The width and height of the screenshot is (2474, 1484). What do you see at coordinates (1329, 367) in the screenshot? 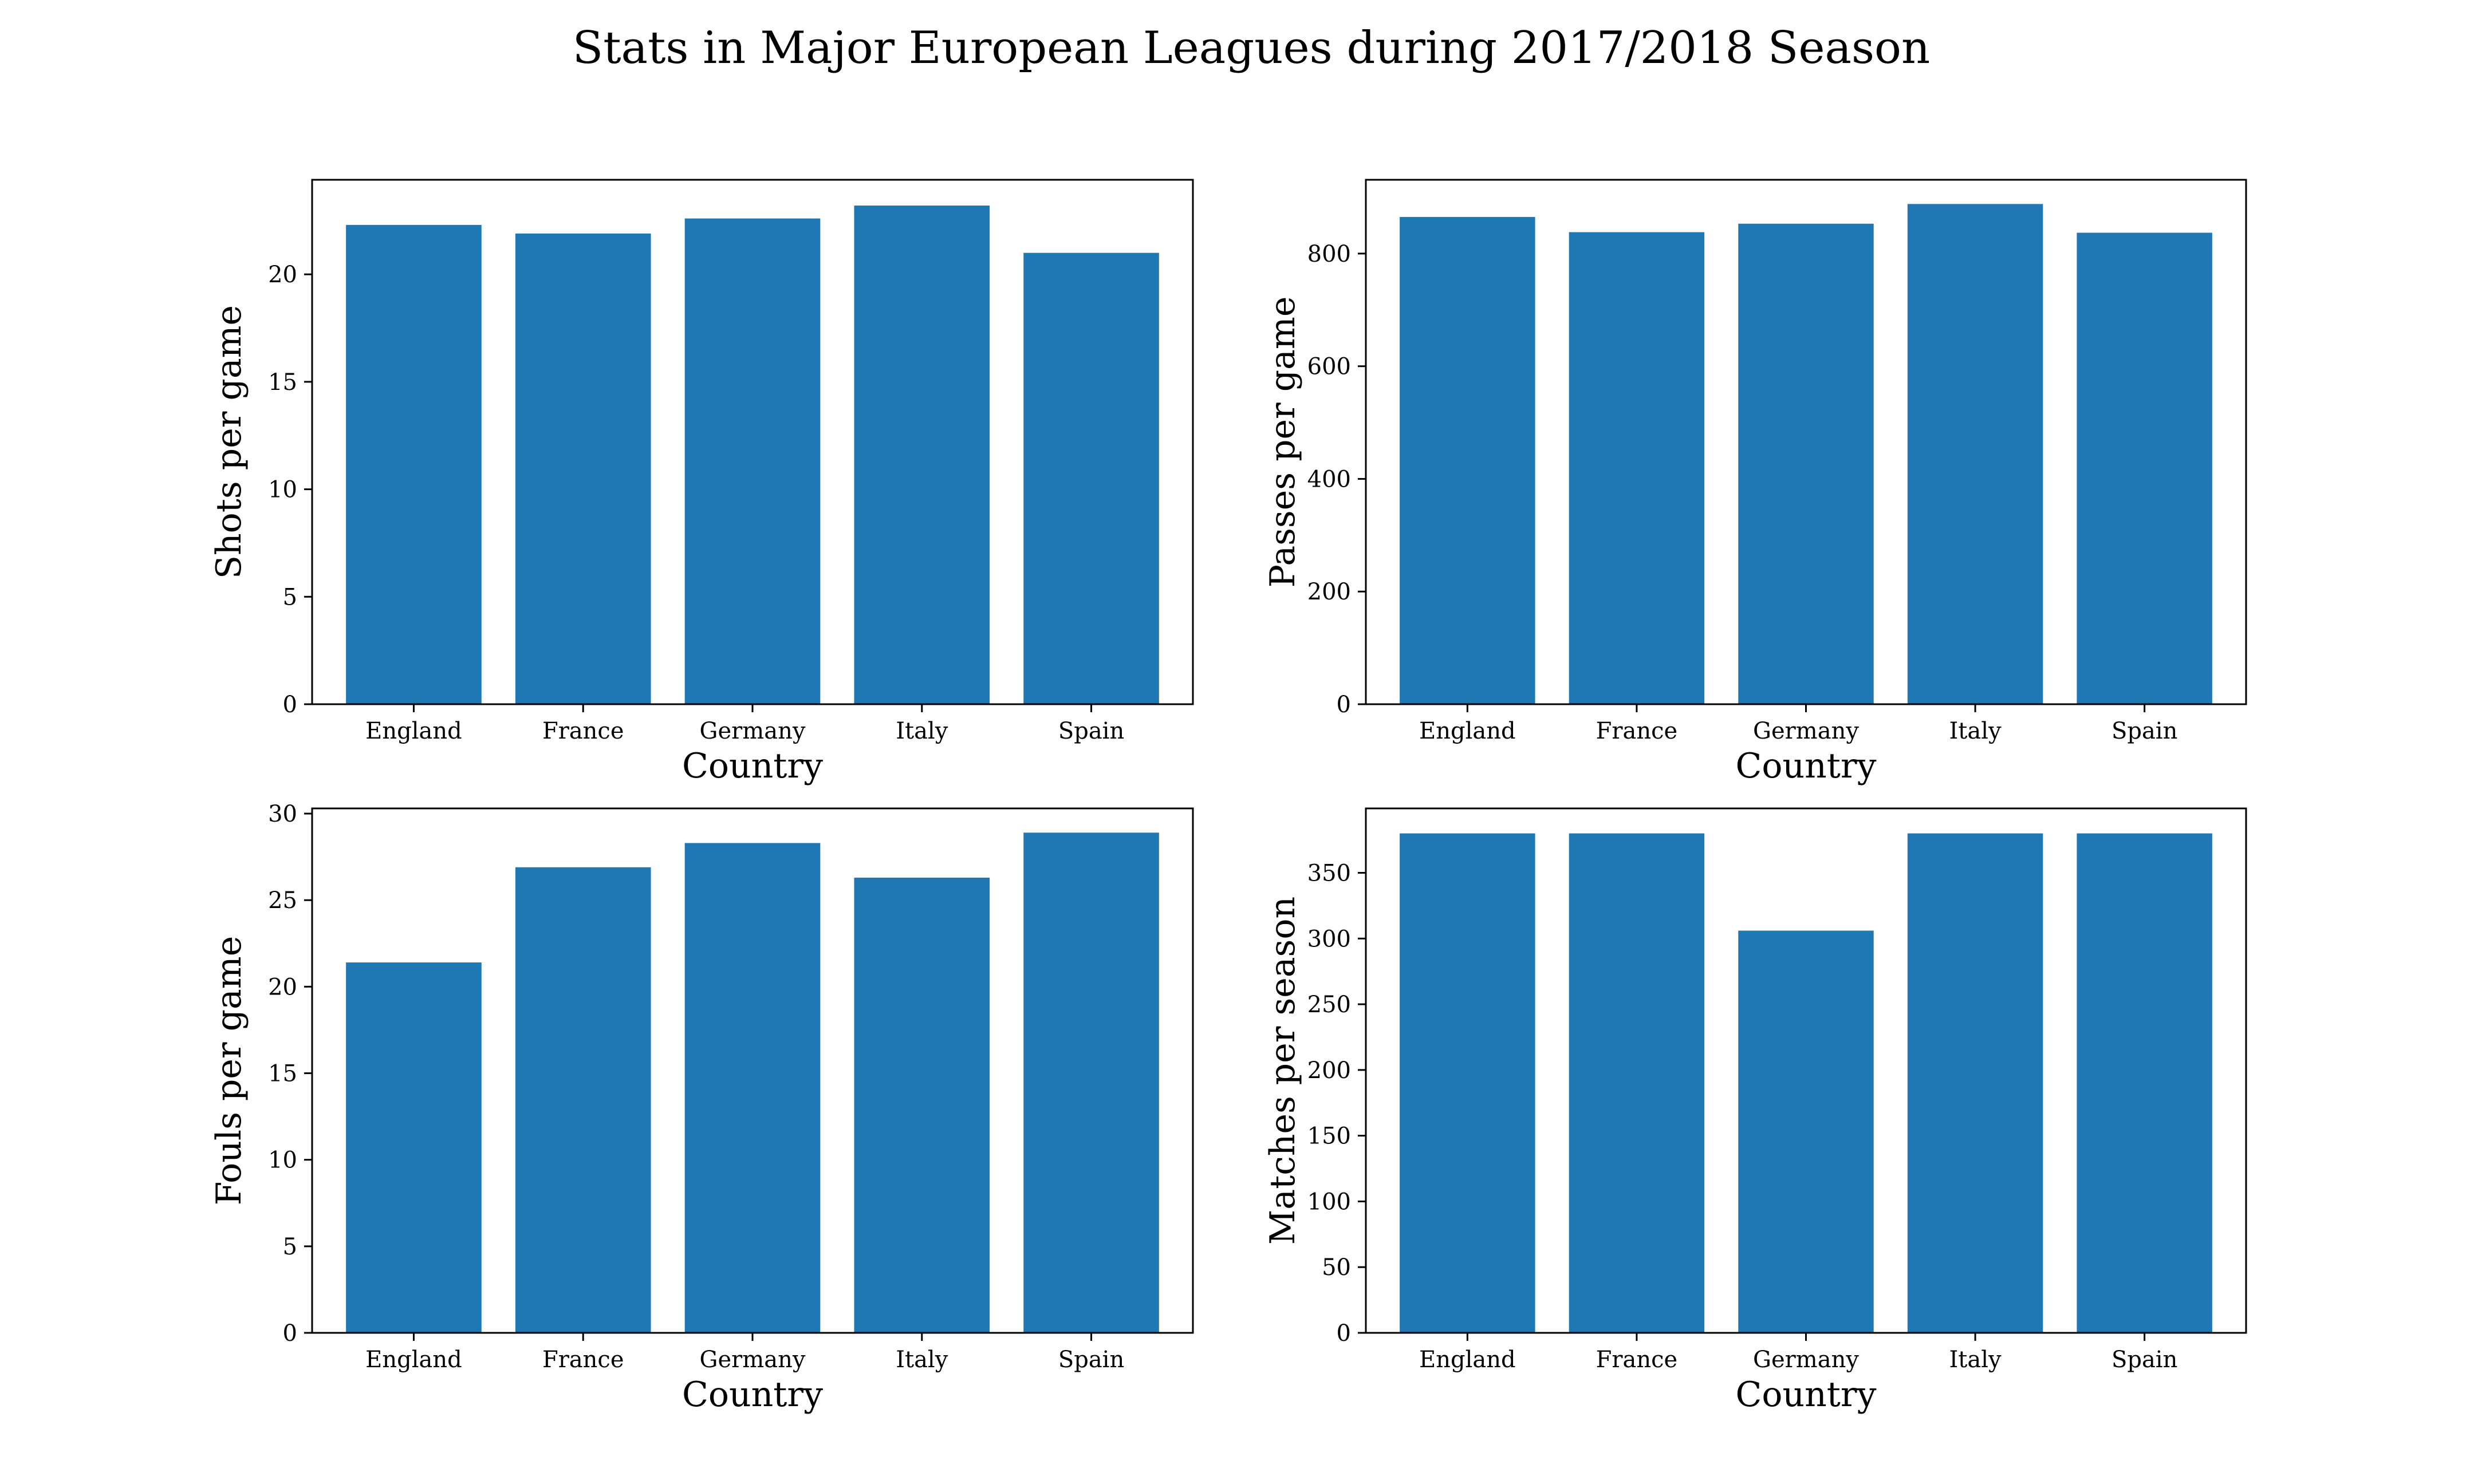
I see `y-tick-label-passes-3: 600` at bounding box center [1329, 367].